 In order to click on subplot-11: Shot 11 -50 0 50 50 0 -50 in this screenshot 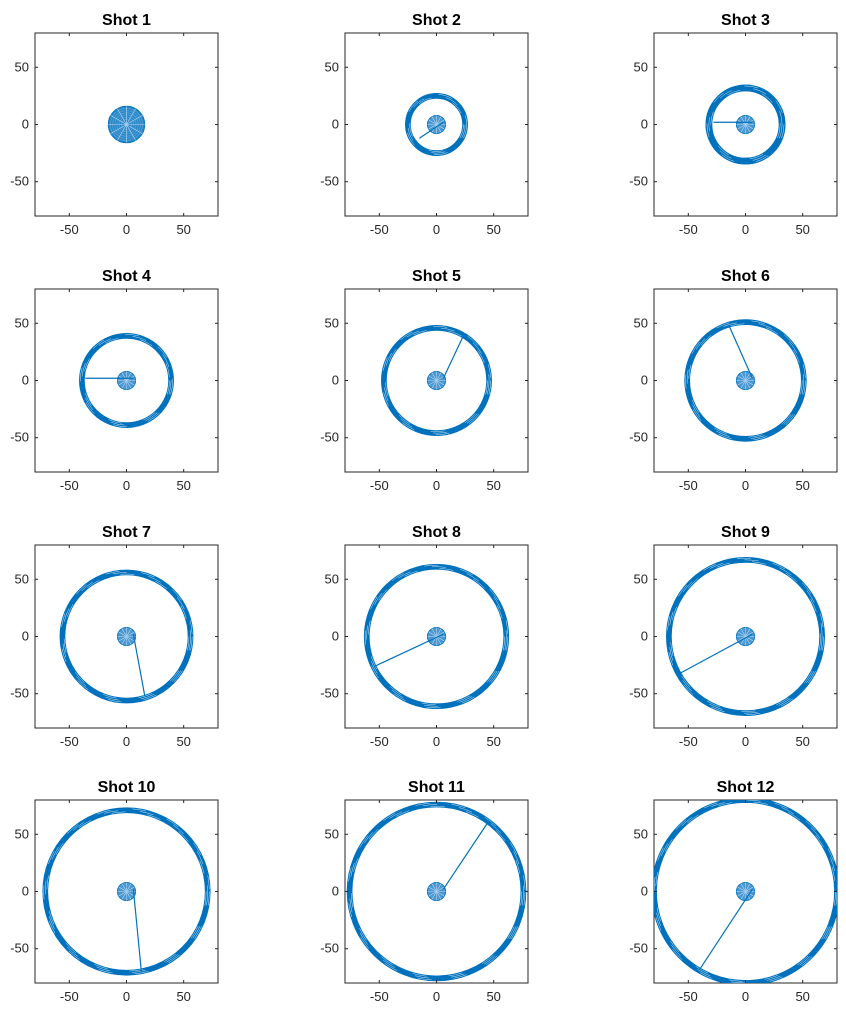, I will do `click(424, 891)`.